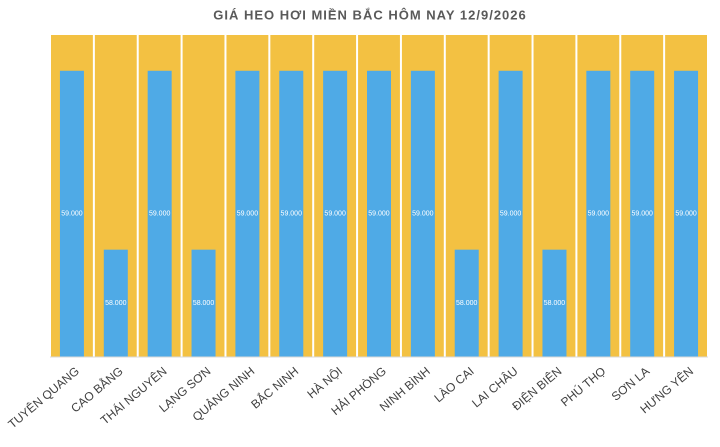 The image size is (720, 447). Describe the element at coordinates (370, 14) in the screenshot. I see `chart-title: GIÁ HEO HƠI MIỀN BẮC HÔM NAY 12/9/2026` at that location.